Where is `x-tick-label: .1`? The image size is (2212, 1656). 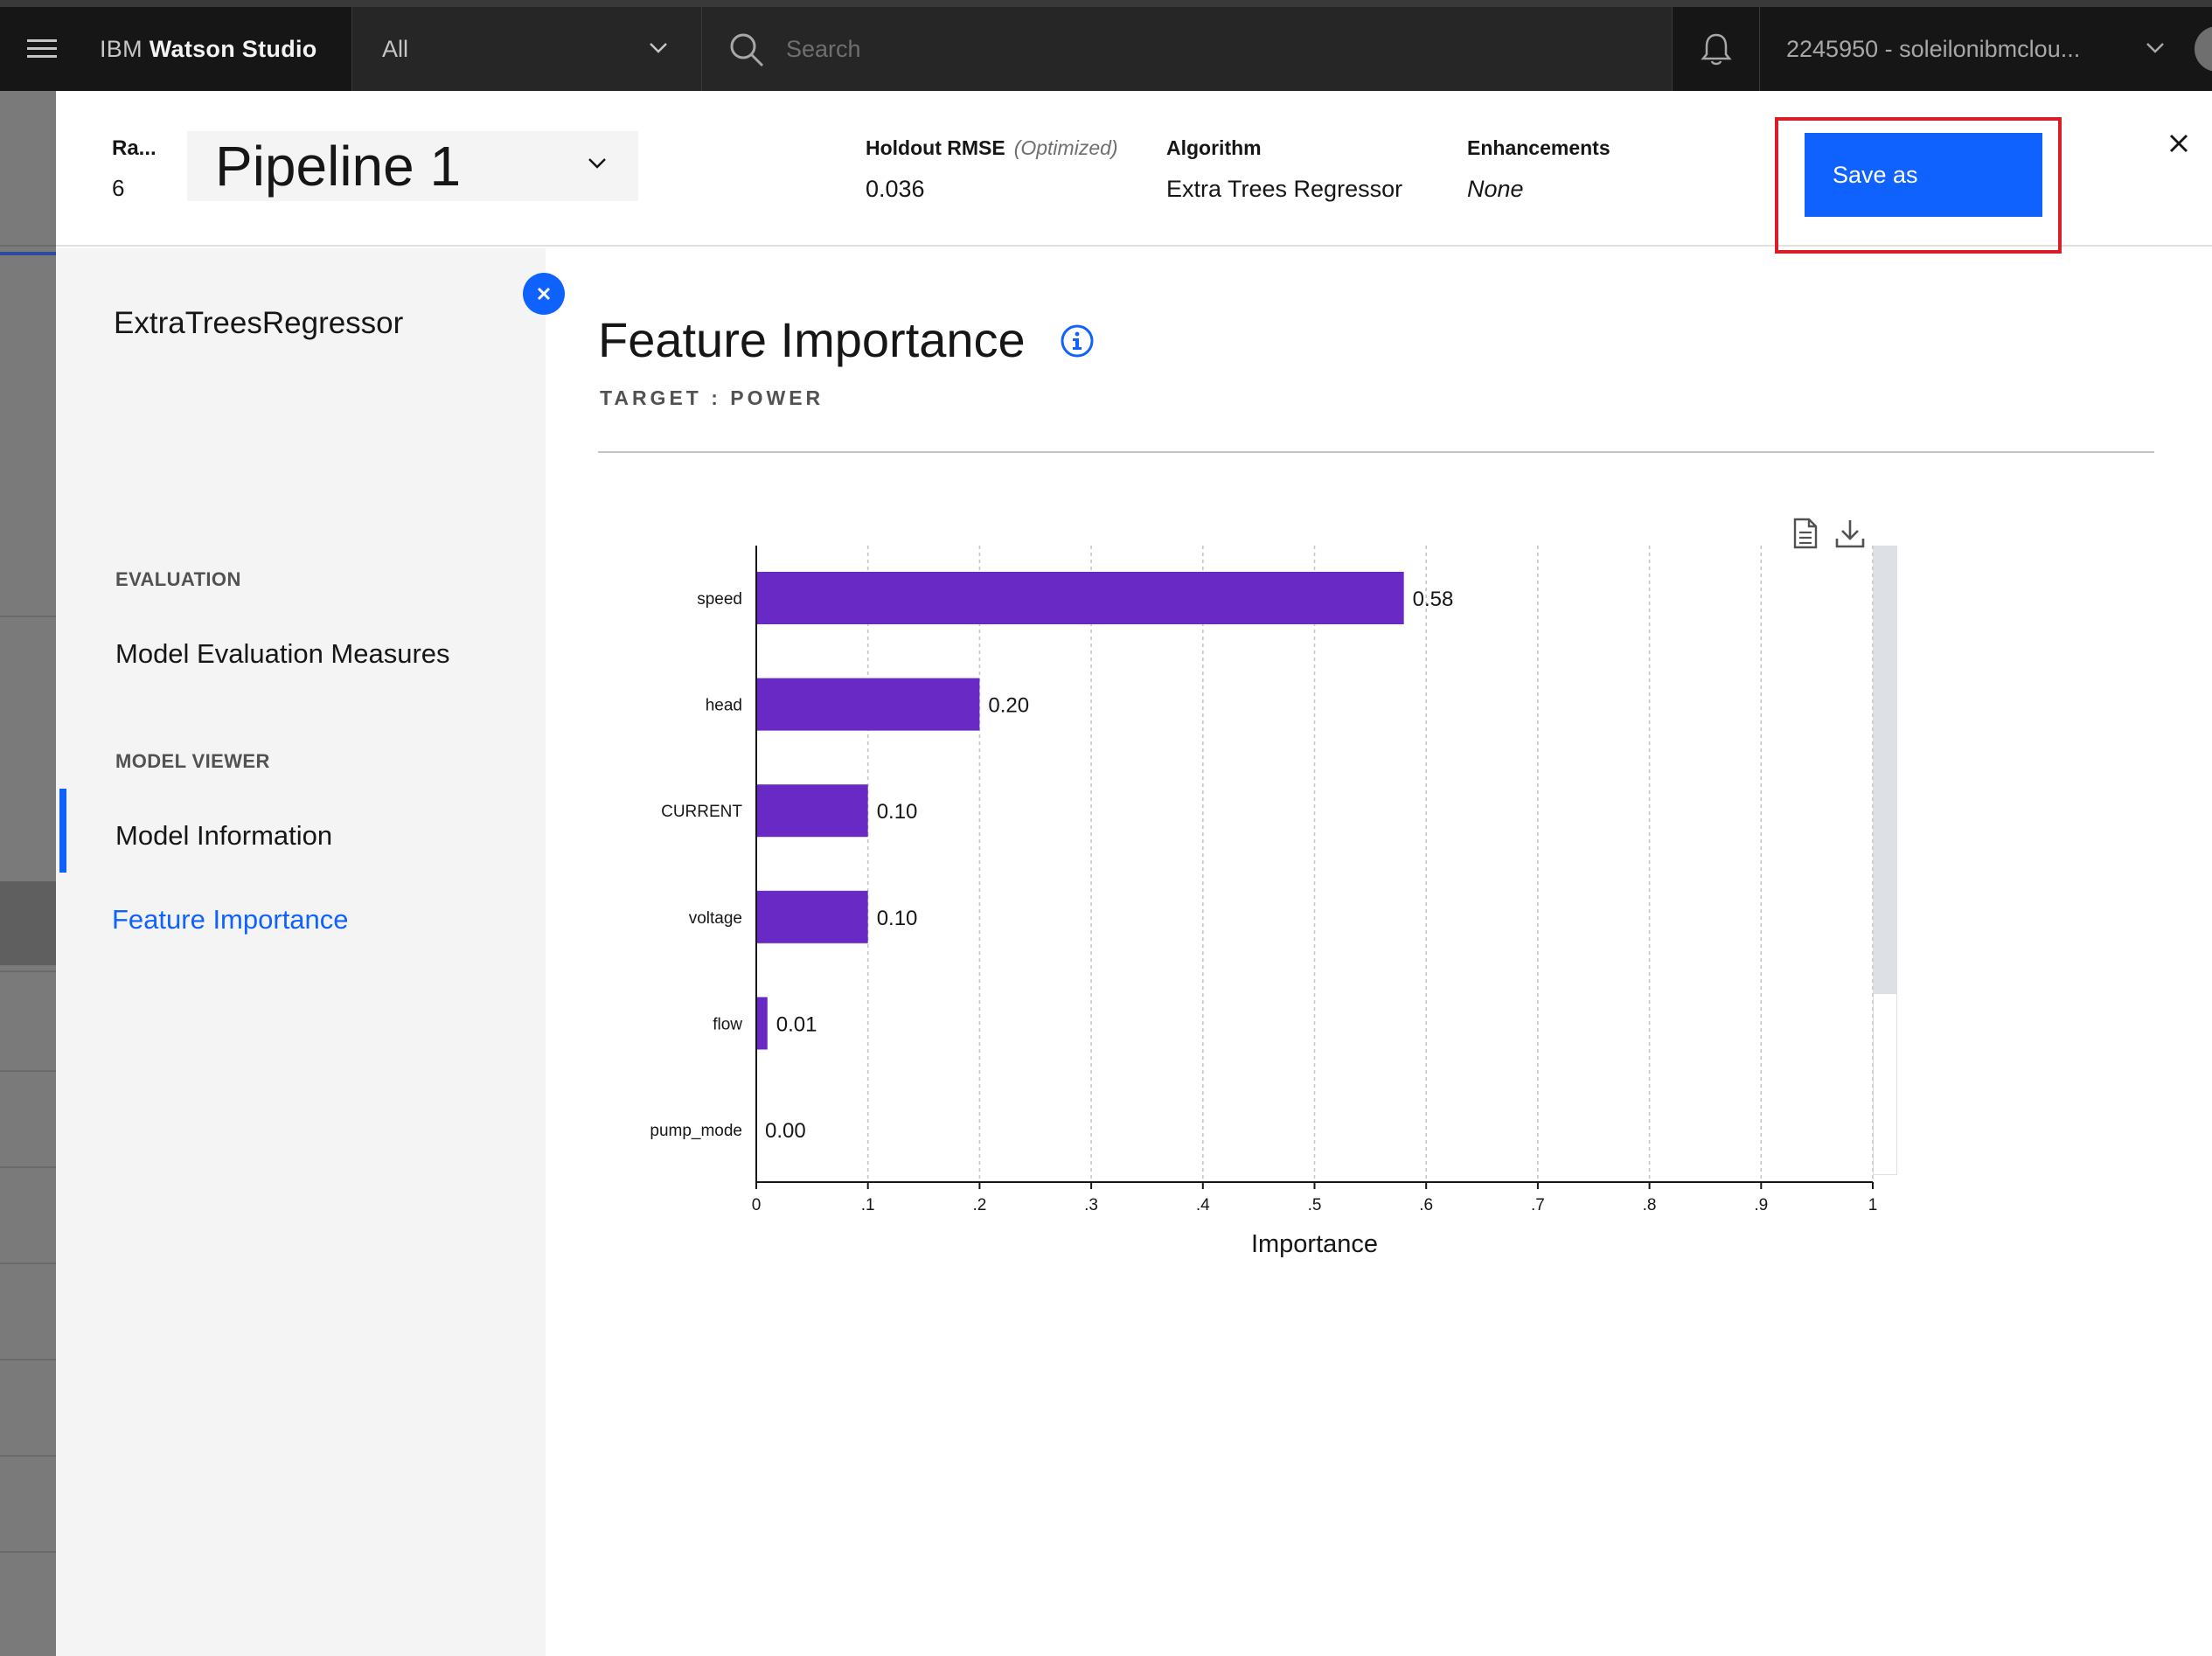 x-tick-label: .1 is located at coordinates (868, 1205).